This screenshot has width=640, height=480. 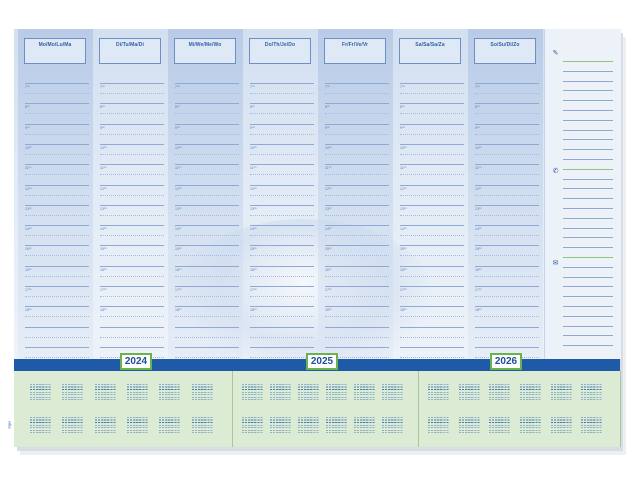 What do you see at coordinates (103, 310) in the screenshot?
I see `hour-label: 18⁰⁰` at bounding box center [103, 310].